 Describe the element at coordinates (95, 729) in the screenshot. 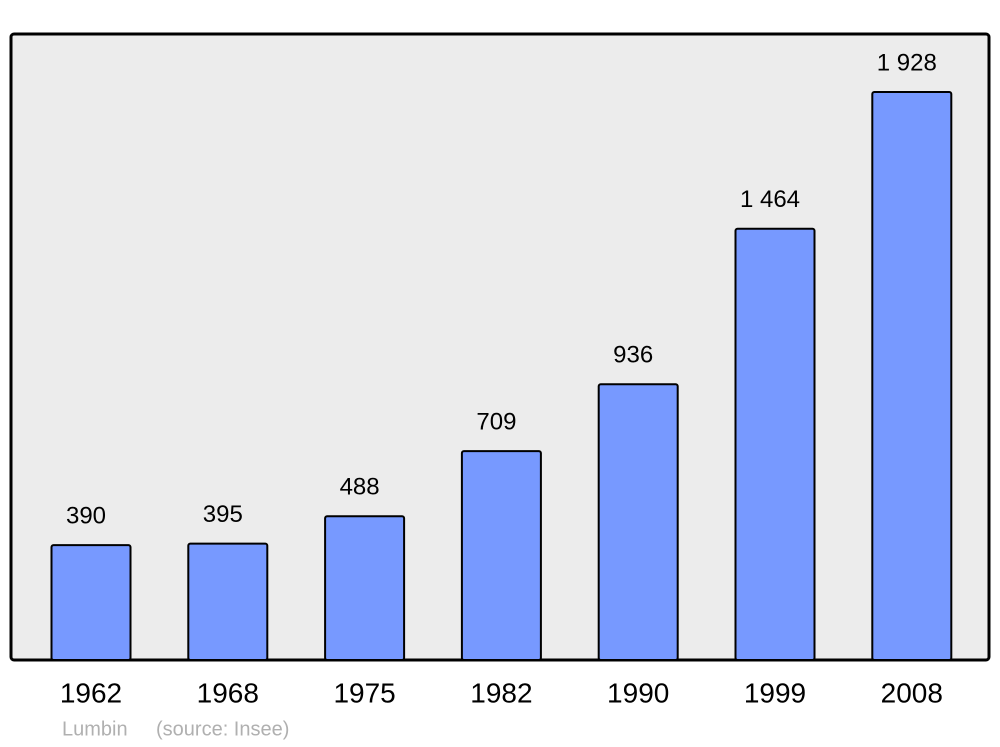

I see `caption: Lumbin` at that location.